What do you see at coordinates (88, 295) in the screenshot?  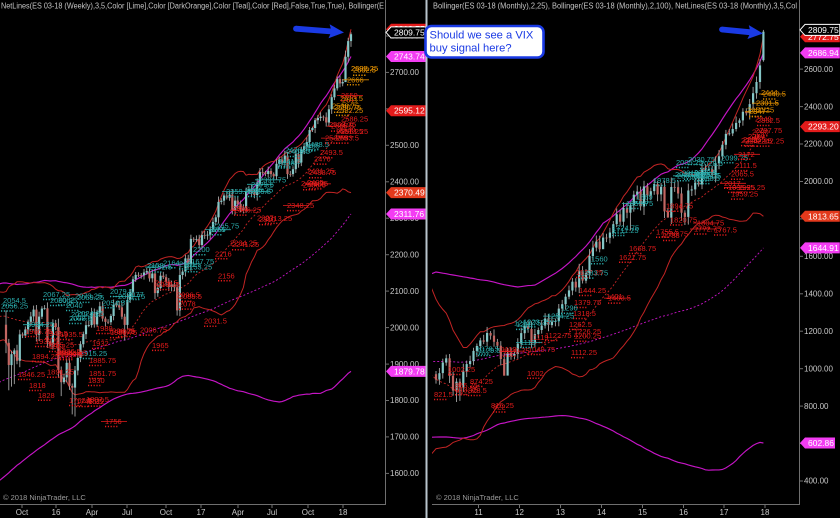 I see `svg-text: 2073.25` at bounding box center [88, 295].